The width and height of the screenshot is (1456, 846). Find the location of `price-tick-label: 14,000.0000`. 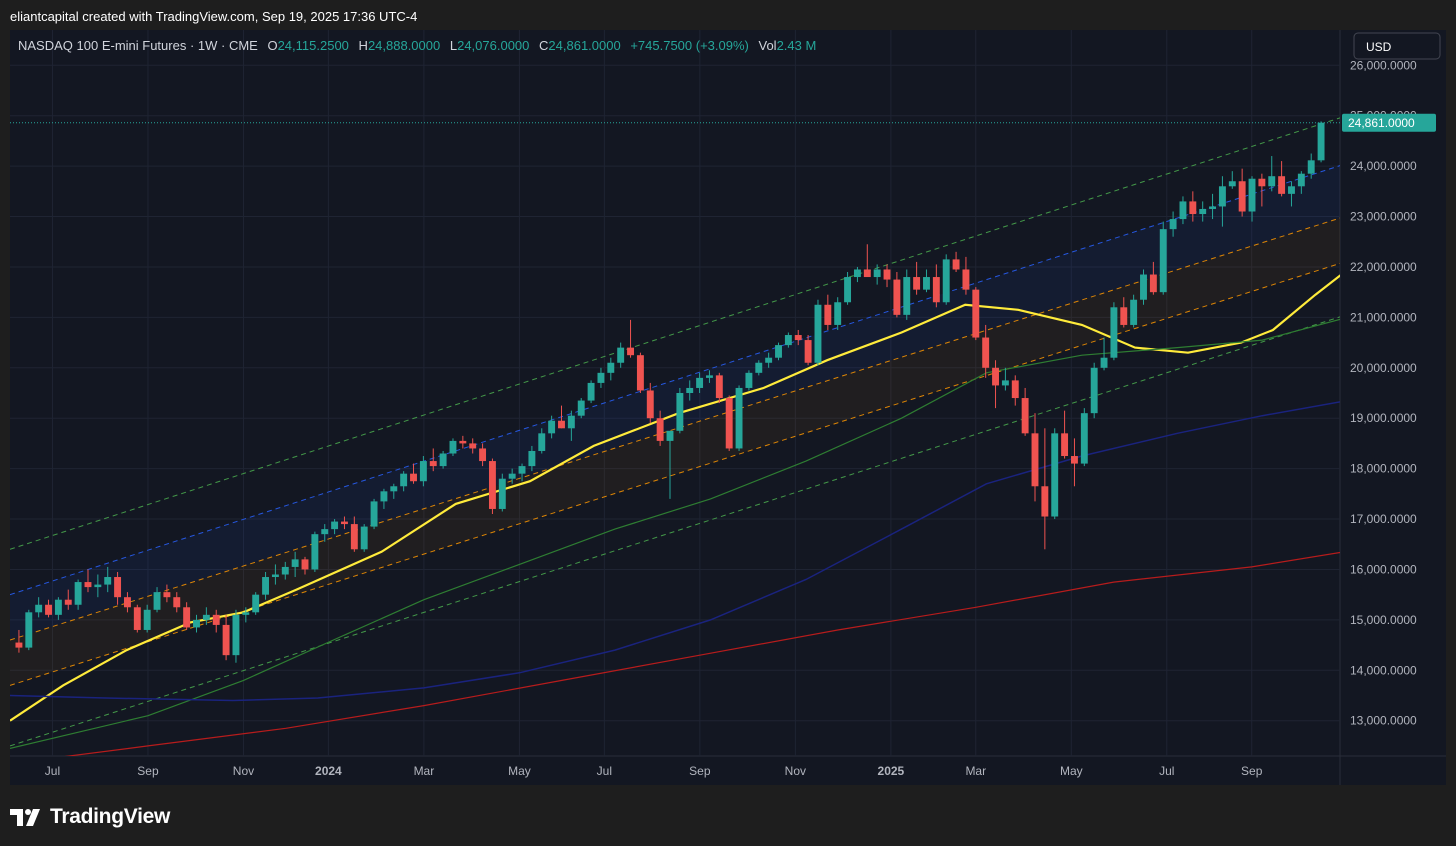

price-tick-label: 14,000.0000 is located at coordinates (1383, 670).